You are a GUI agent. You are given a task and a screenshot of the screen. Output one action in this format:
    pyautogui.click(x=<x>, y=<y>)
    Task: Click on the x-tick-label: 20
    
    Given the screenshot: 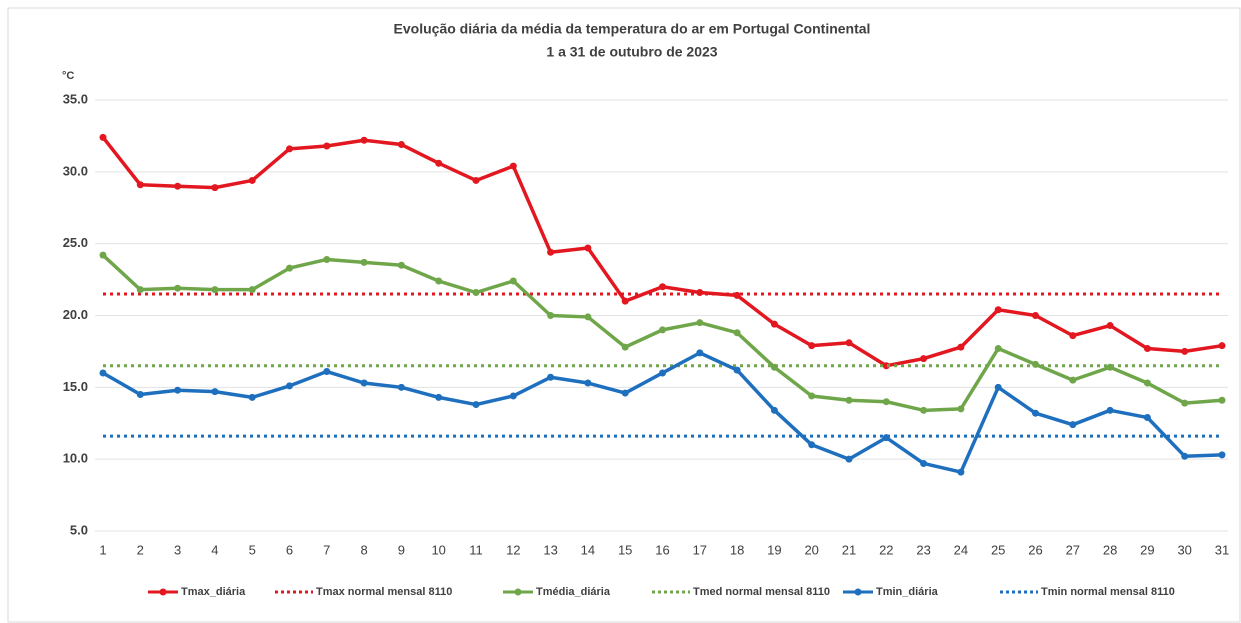 What is the action you would take?
    pyautogui.click(x=811, y=549)
    